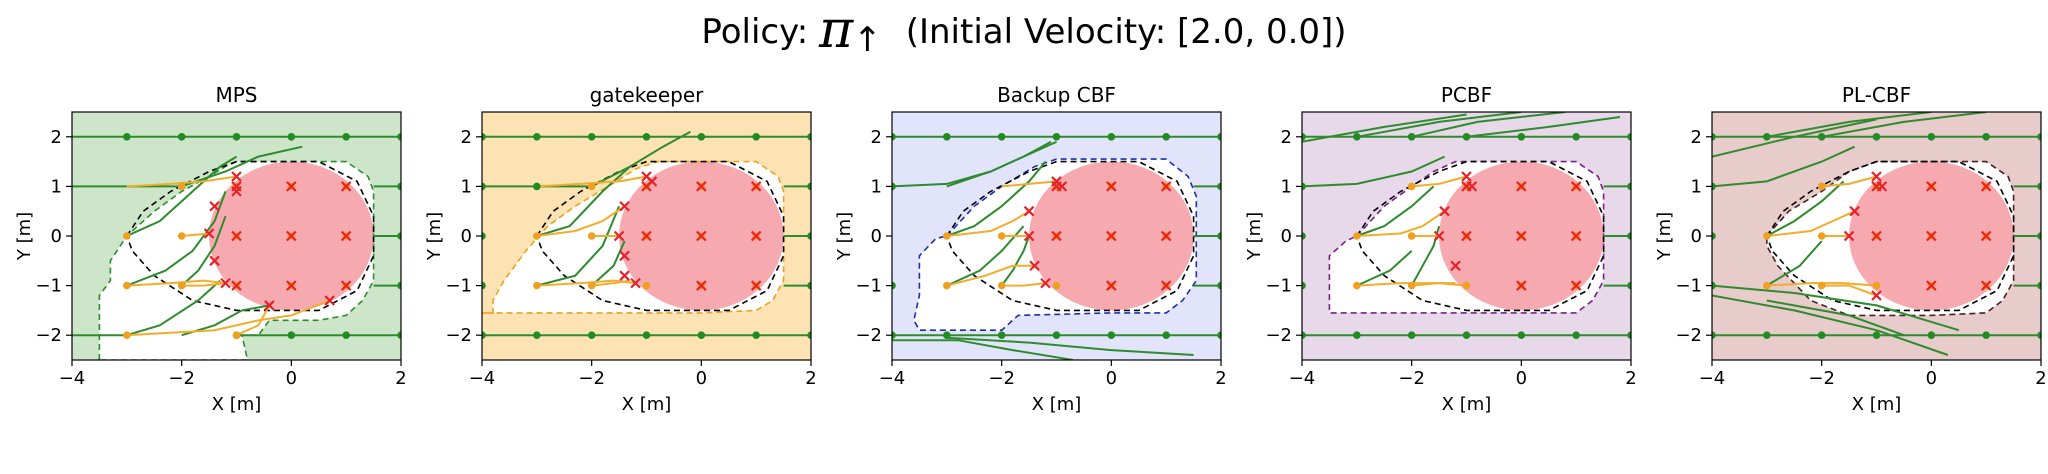 Image resolution: width=2048 pixels, height=474 pixels. I want to click on y-tick-label: −2, so click(48, 335).